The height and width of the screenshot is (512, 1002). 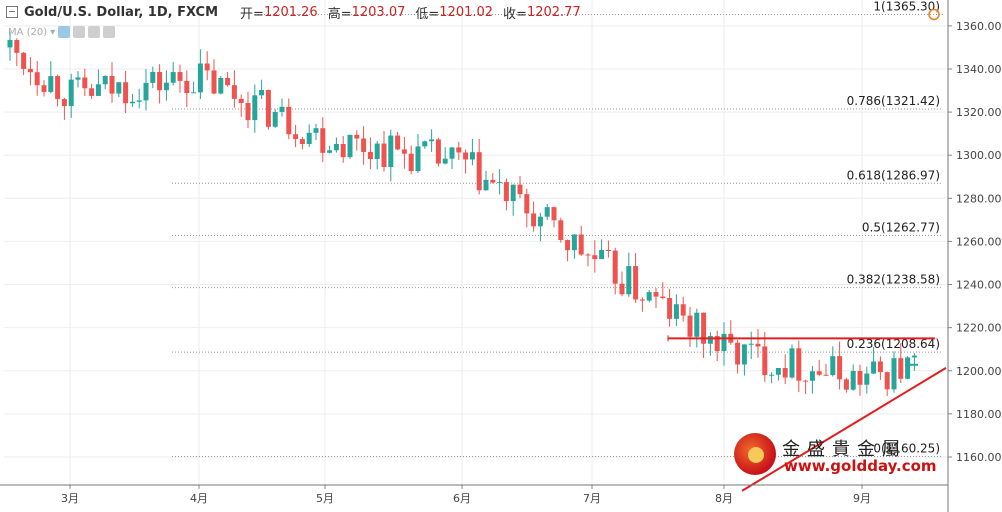 What do you see at coordinates (893, 101) in the screenshot?
I see `fib-level-label: 0.786(1321.42)` at bounding box center [893, 101].